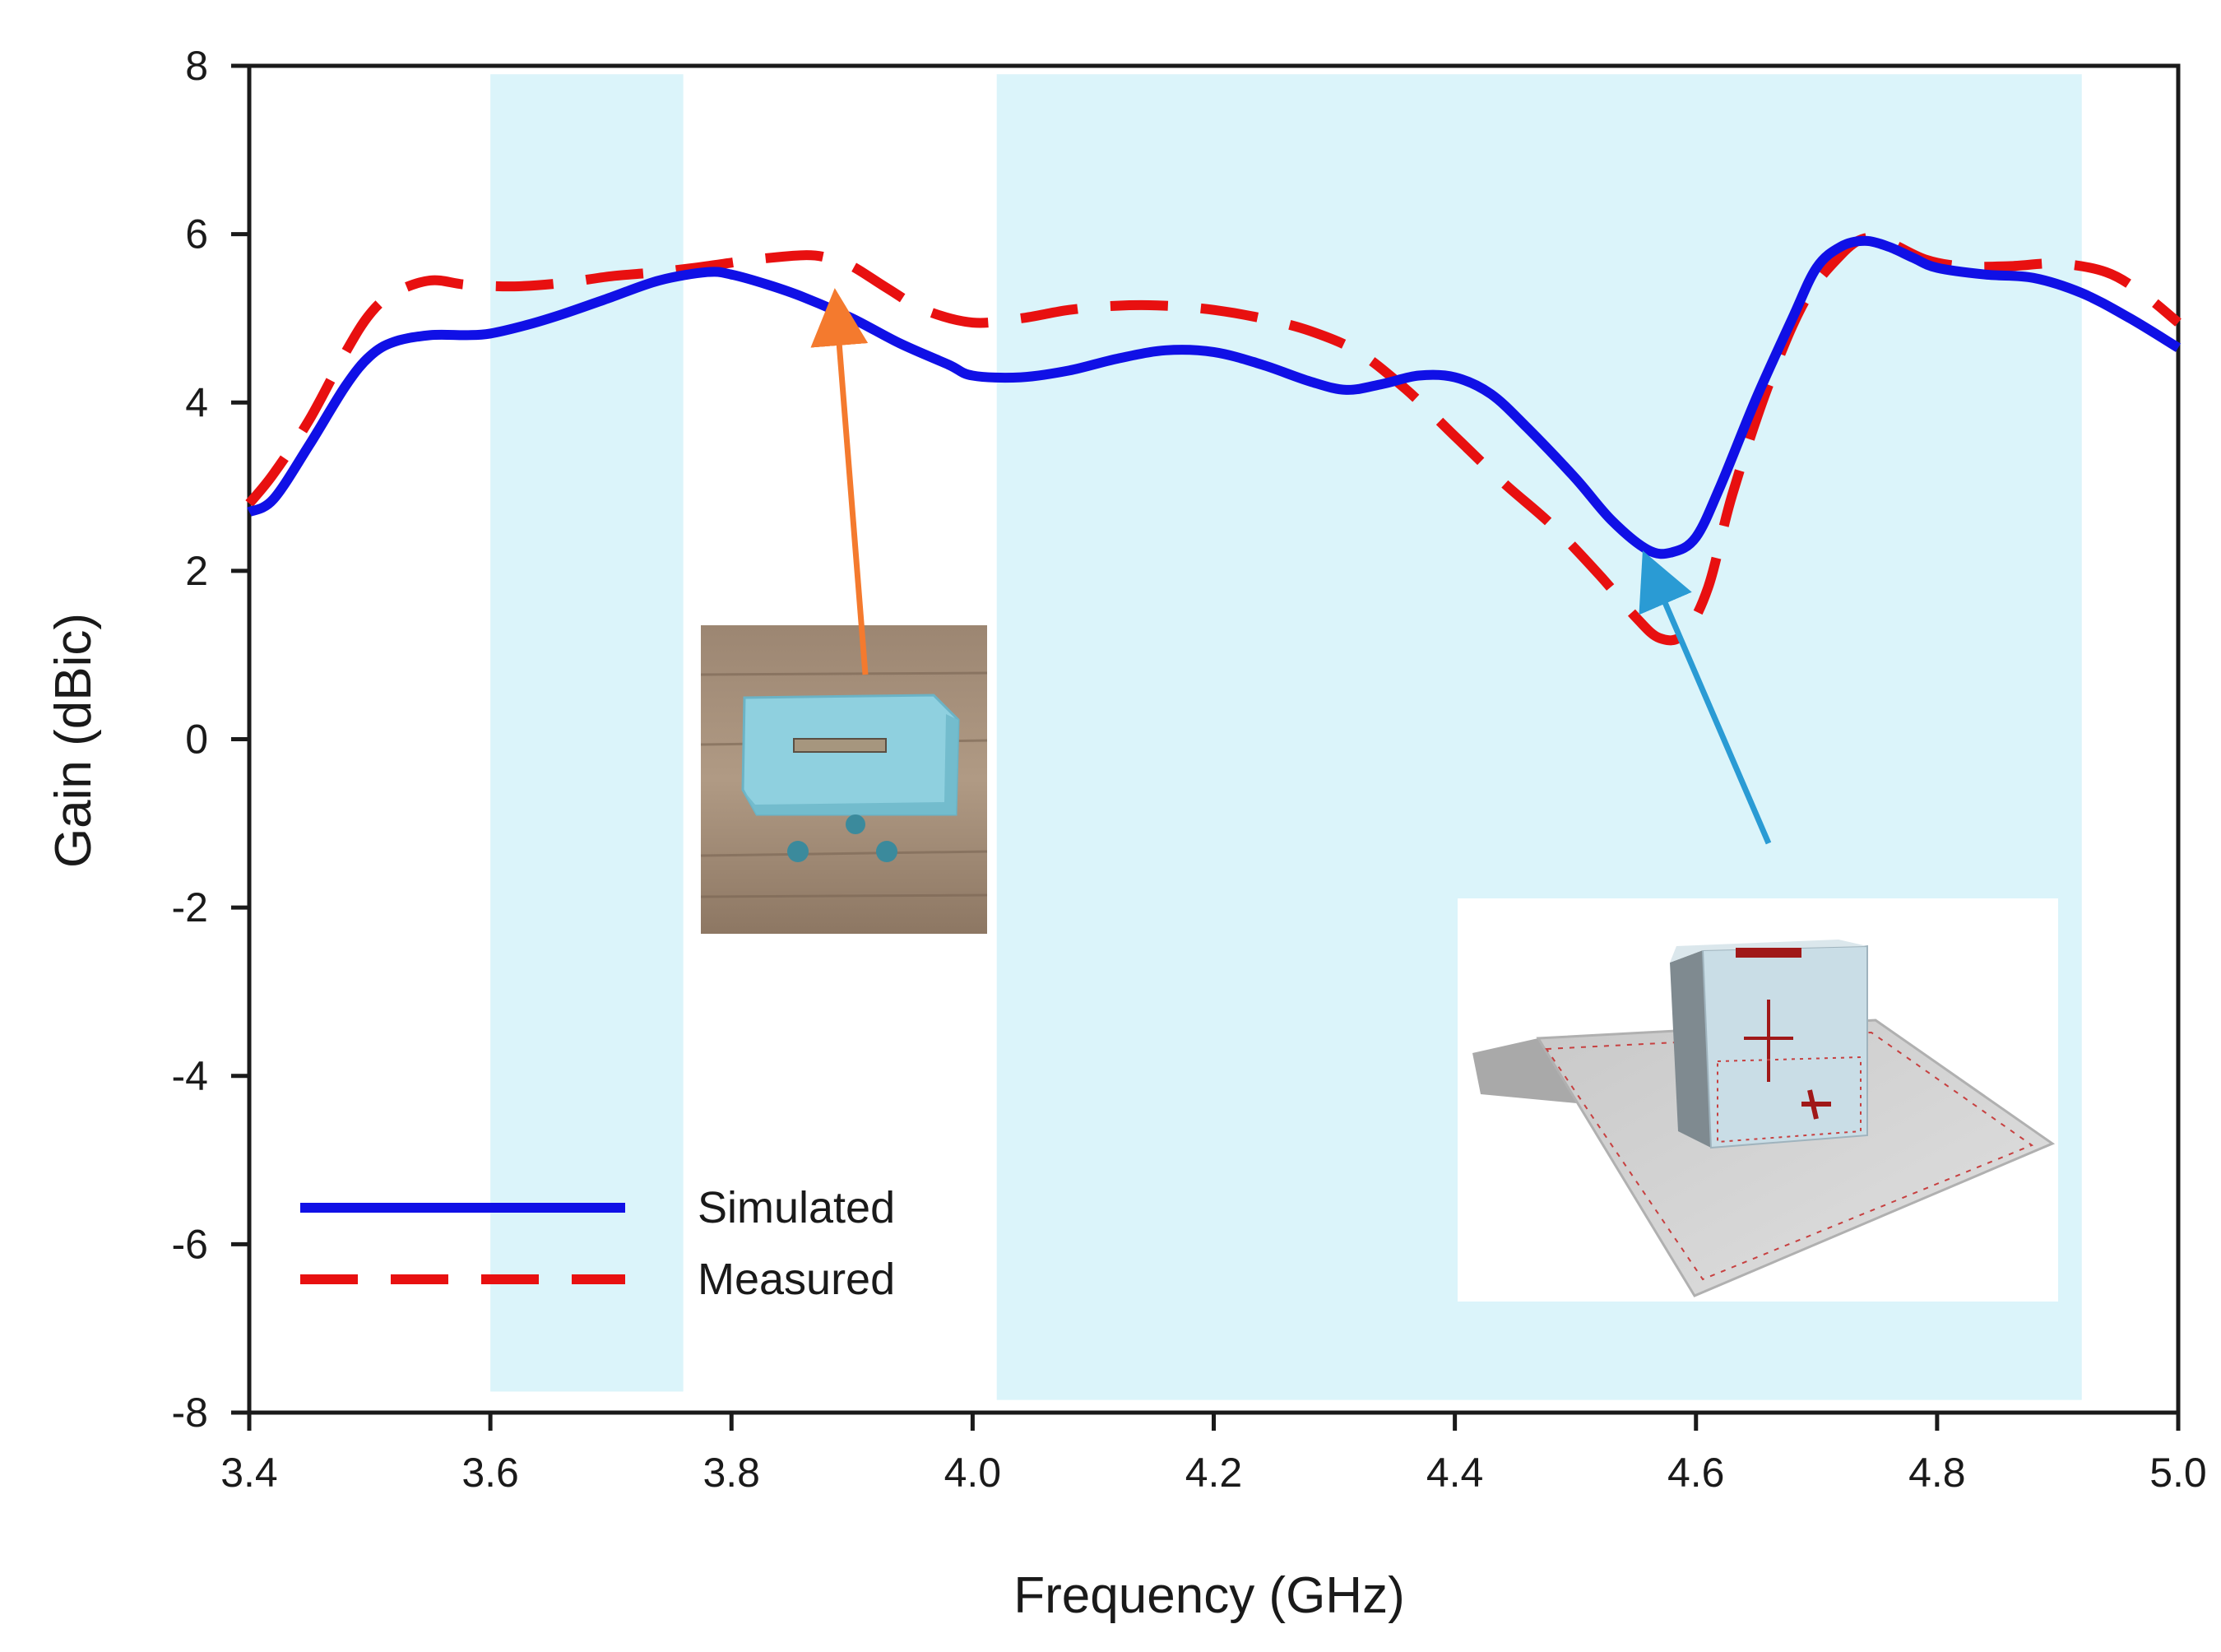 Image resolution: width=2221 pixels, height=1652 pixels. Describe the element at coordinates (973, 1473) in the screenshot. I see `x-tick-label: 4.0` at that location.